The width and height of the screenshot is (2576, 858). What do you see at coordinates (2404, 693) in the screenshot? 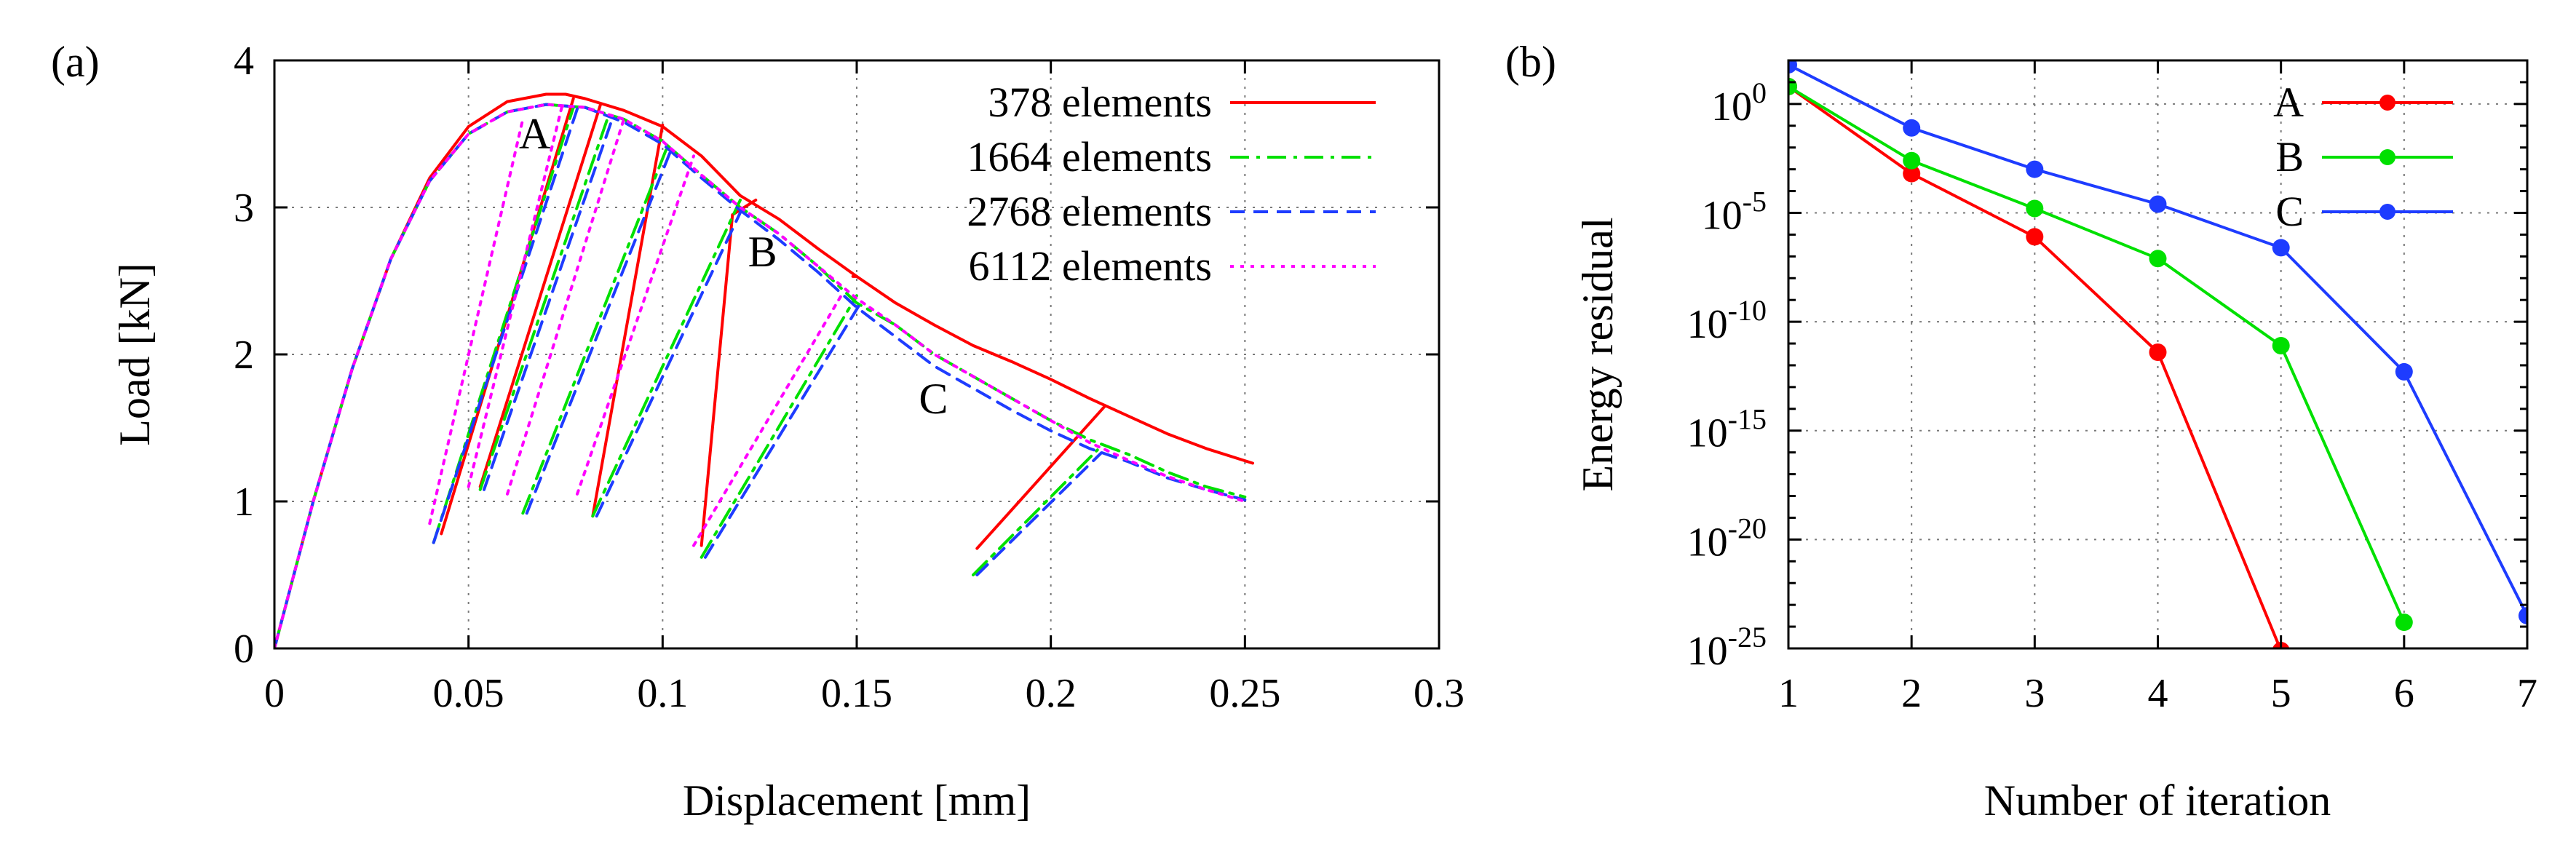
I see `chart-b-x-tick-label: 6` at bounding box center [2404, 693].